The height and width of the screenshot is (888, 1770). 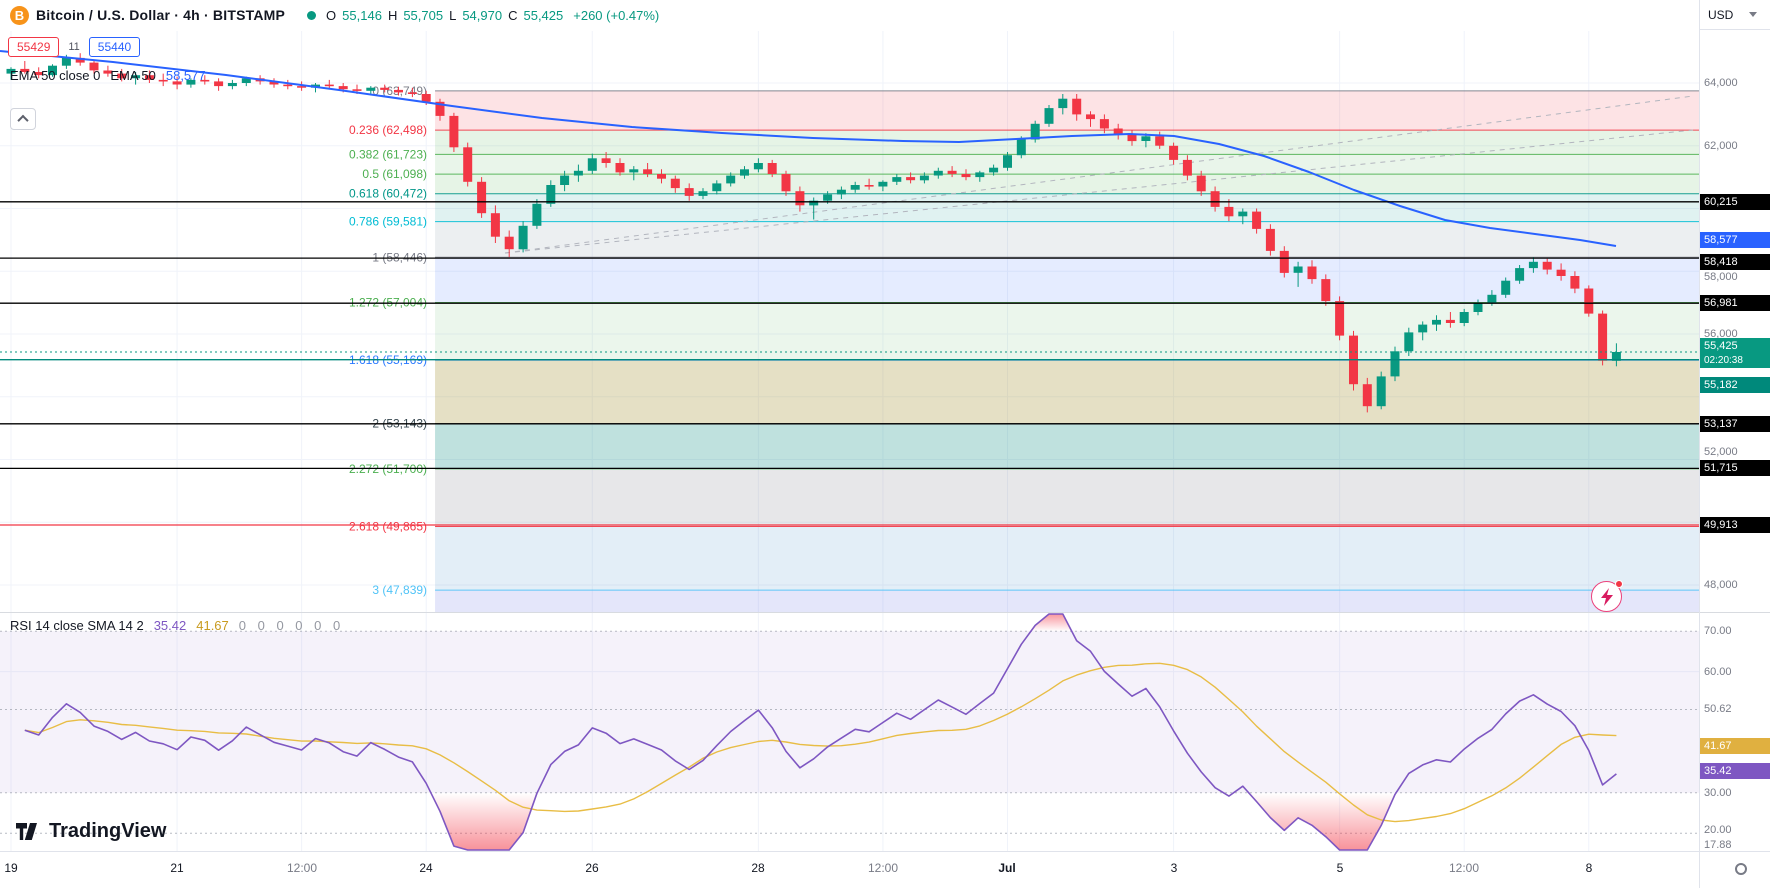 What do you see at coordinates (1734, 525) in the screenshot?
I see `scale-label: 49,913` at bounding box center [1734, 525].